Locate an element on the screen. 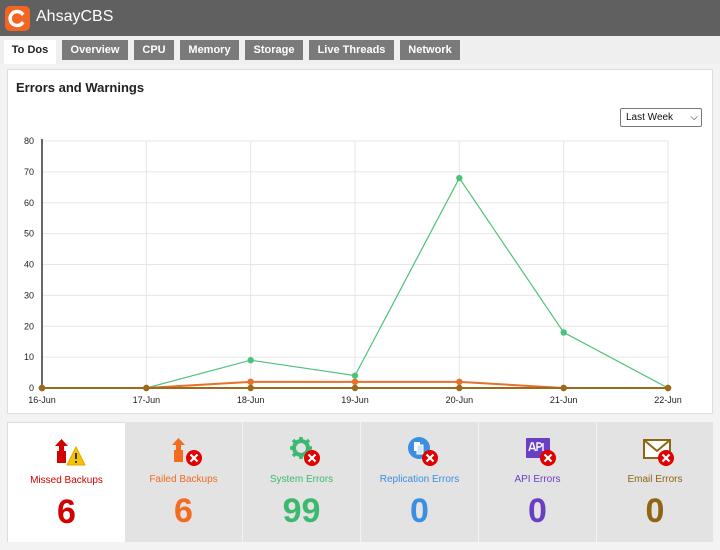  ahsay-logo-icon is located at coordinates (17, 18).